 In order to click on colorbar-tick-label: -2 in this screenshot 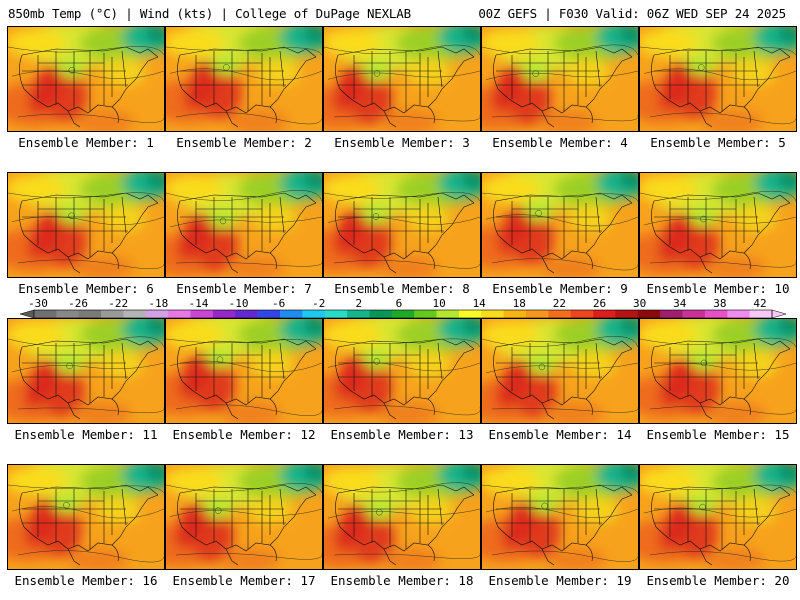, I will do `click(319, 303)`.